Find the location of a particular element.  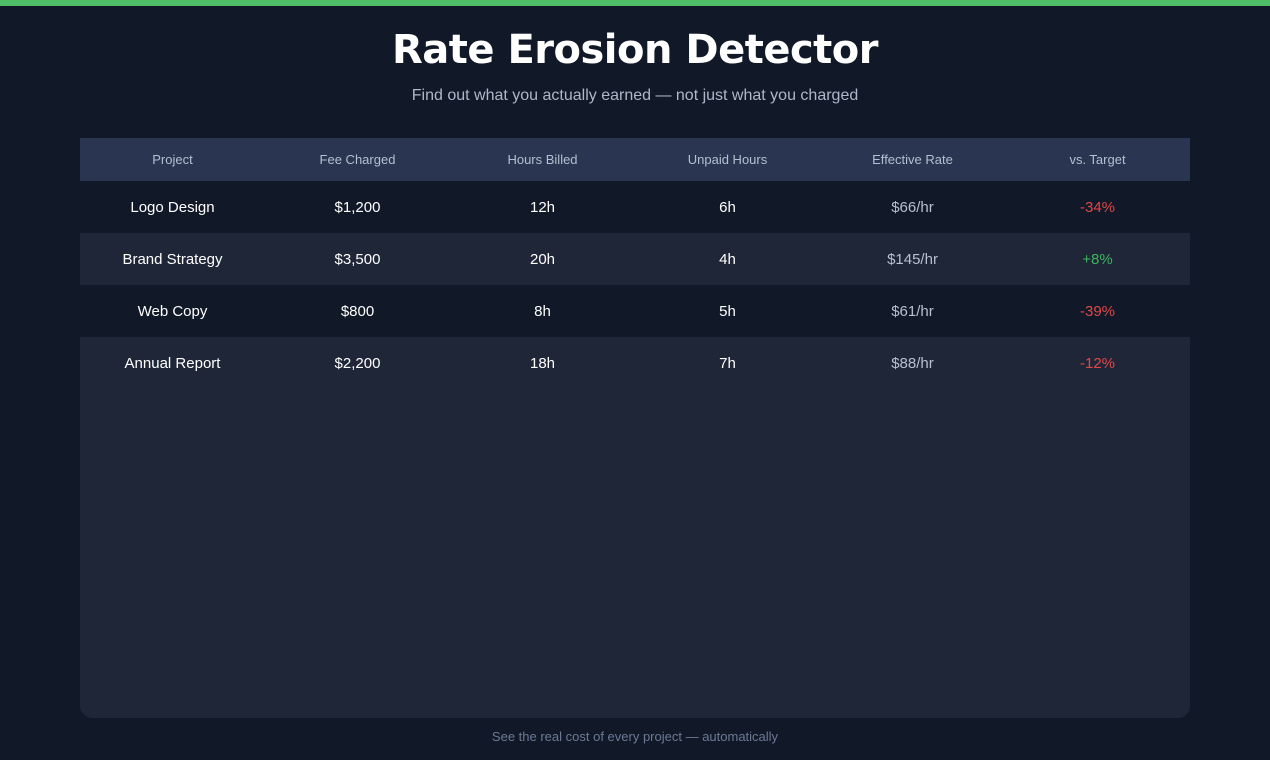

top-accent-bar is located at coordinates (635, 3).